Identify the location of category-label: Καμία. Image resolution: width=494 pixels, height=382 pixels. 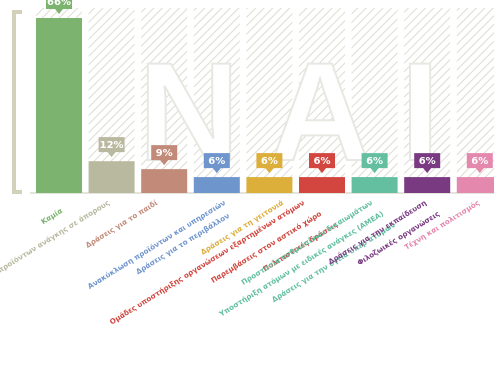
(51, 216).